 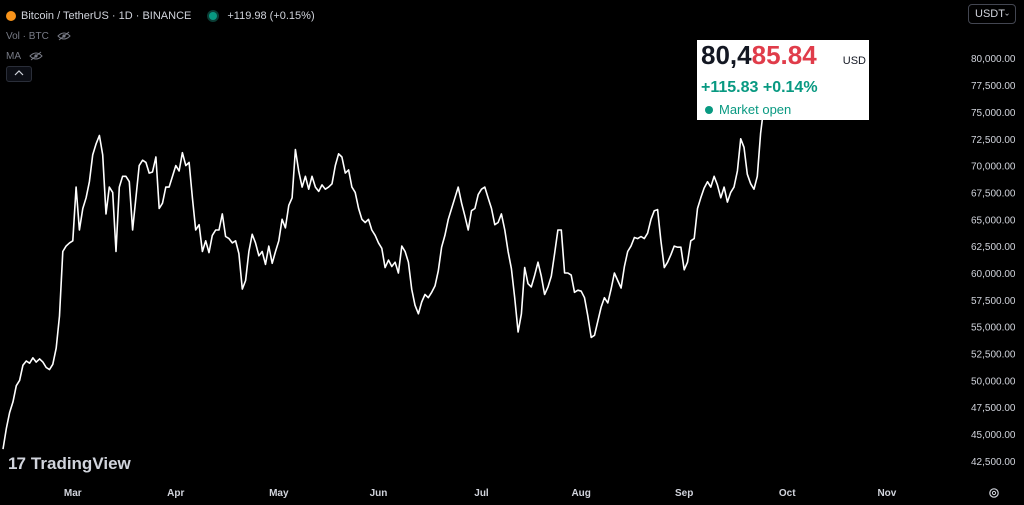 I want to click on currency-unit-label: USDT, so click(x=990, y=14).